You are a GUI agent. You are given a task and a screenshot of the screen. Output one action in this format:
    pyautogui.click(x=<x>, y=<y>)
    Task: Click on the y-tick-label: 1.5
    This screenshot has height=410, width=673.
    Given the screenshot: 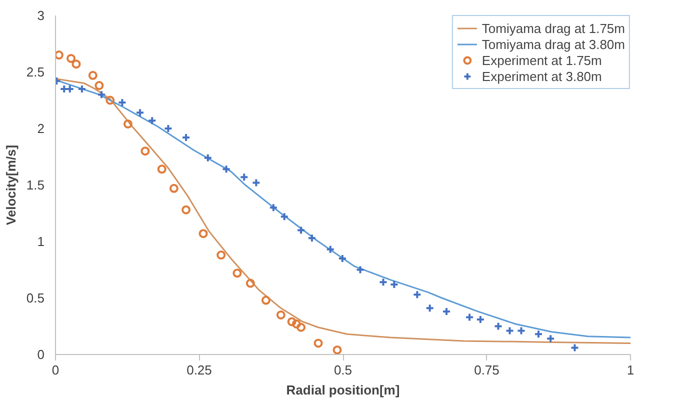 What is the action you would take?
    pyautogui.click(x=35, y=185)
    